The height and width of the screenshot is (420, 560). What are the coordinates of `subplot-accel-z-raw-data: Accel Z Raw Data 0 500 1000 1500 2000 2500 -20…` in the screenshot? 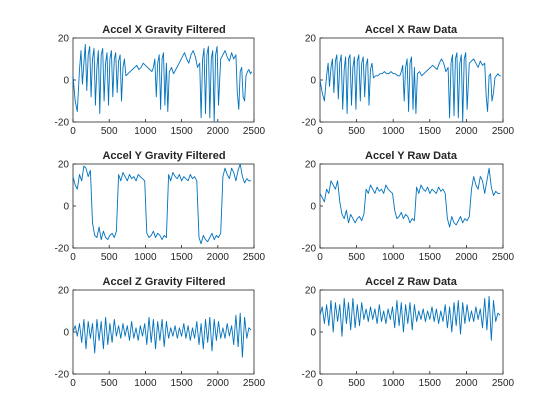 It's located at (408, 332).